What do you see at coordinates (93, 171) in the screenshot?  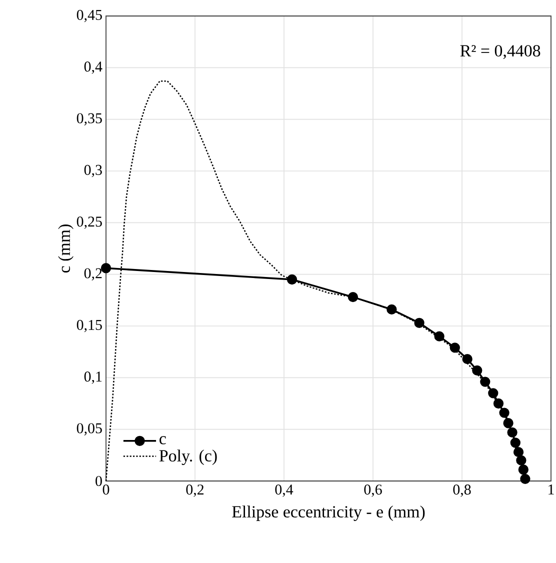 I see `y-tick-label: 0,3` at bounding box center [93, 171].